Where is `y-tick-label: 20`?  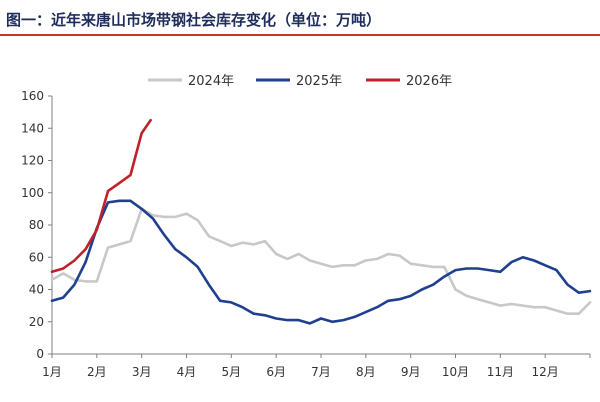
y-tick-label: 20 is located at coordinates (36, 322).